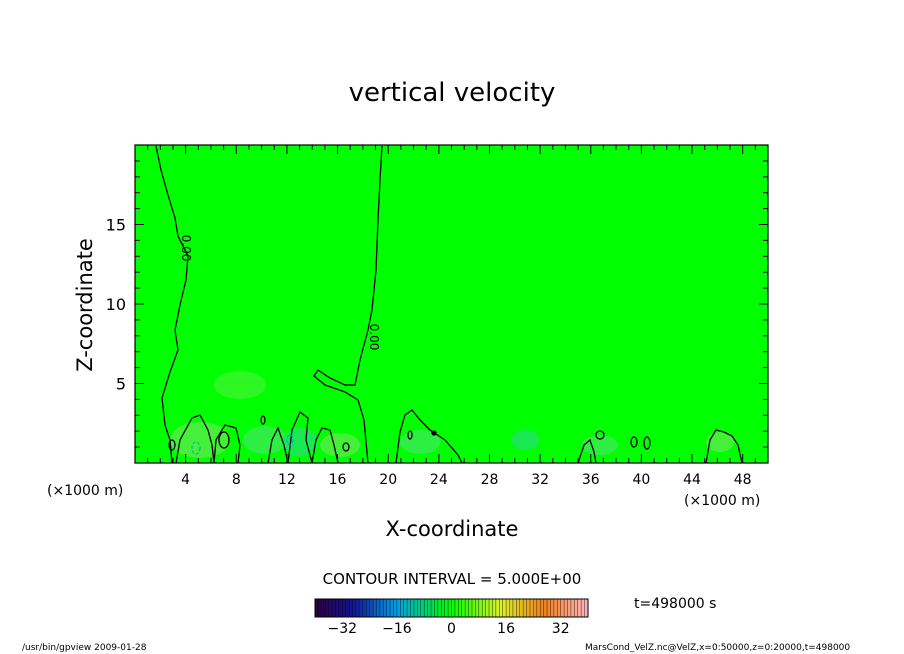 The image size is (904, 654). I want to click on contour-labels: 0.00 0.00, so click(280, 293).